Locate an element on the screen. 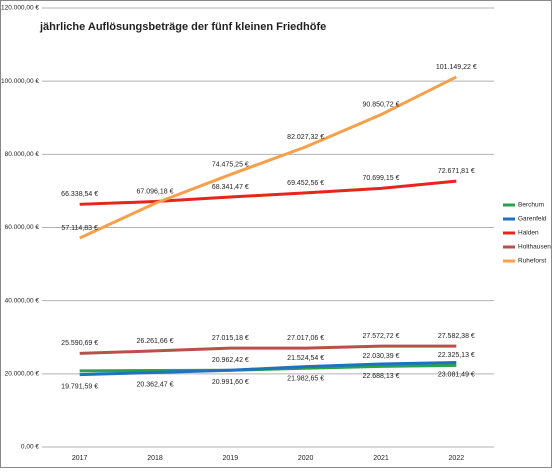 This screenshot has height=473, width=552. value-label: 21.524,54 € is located at coordinates (305, 358).